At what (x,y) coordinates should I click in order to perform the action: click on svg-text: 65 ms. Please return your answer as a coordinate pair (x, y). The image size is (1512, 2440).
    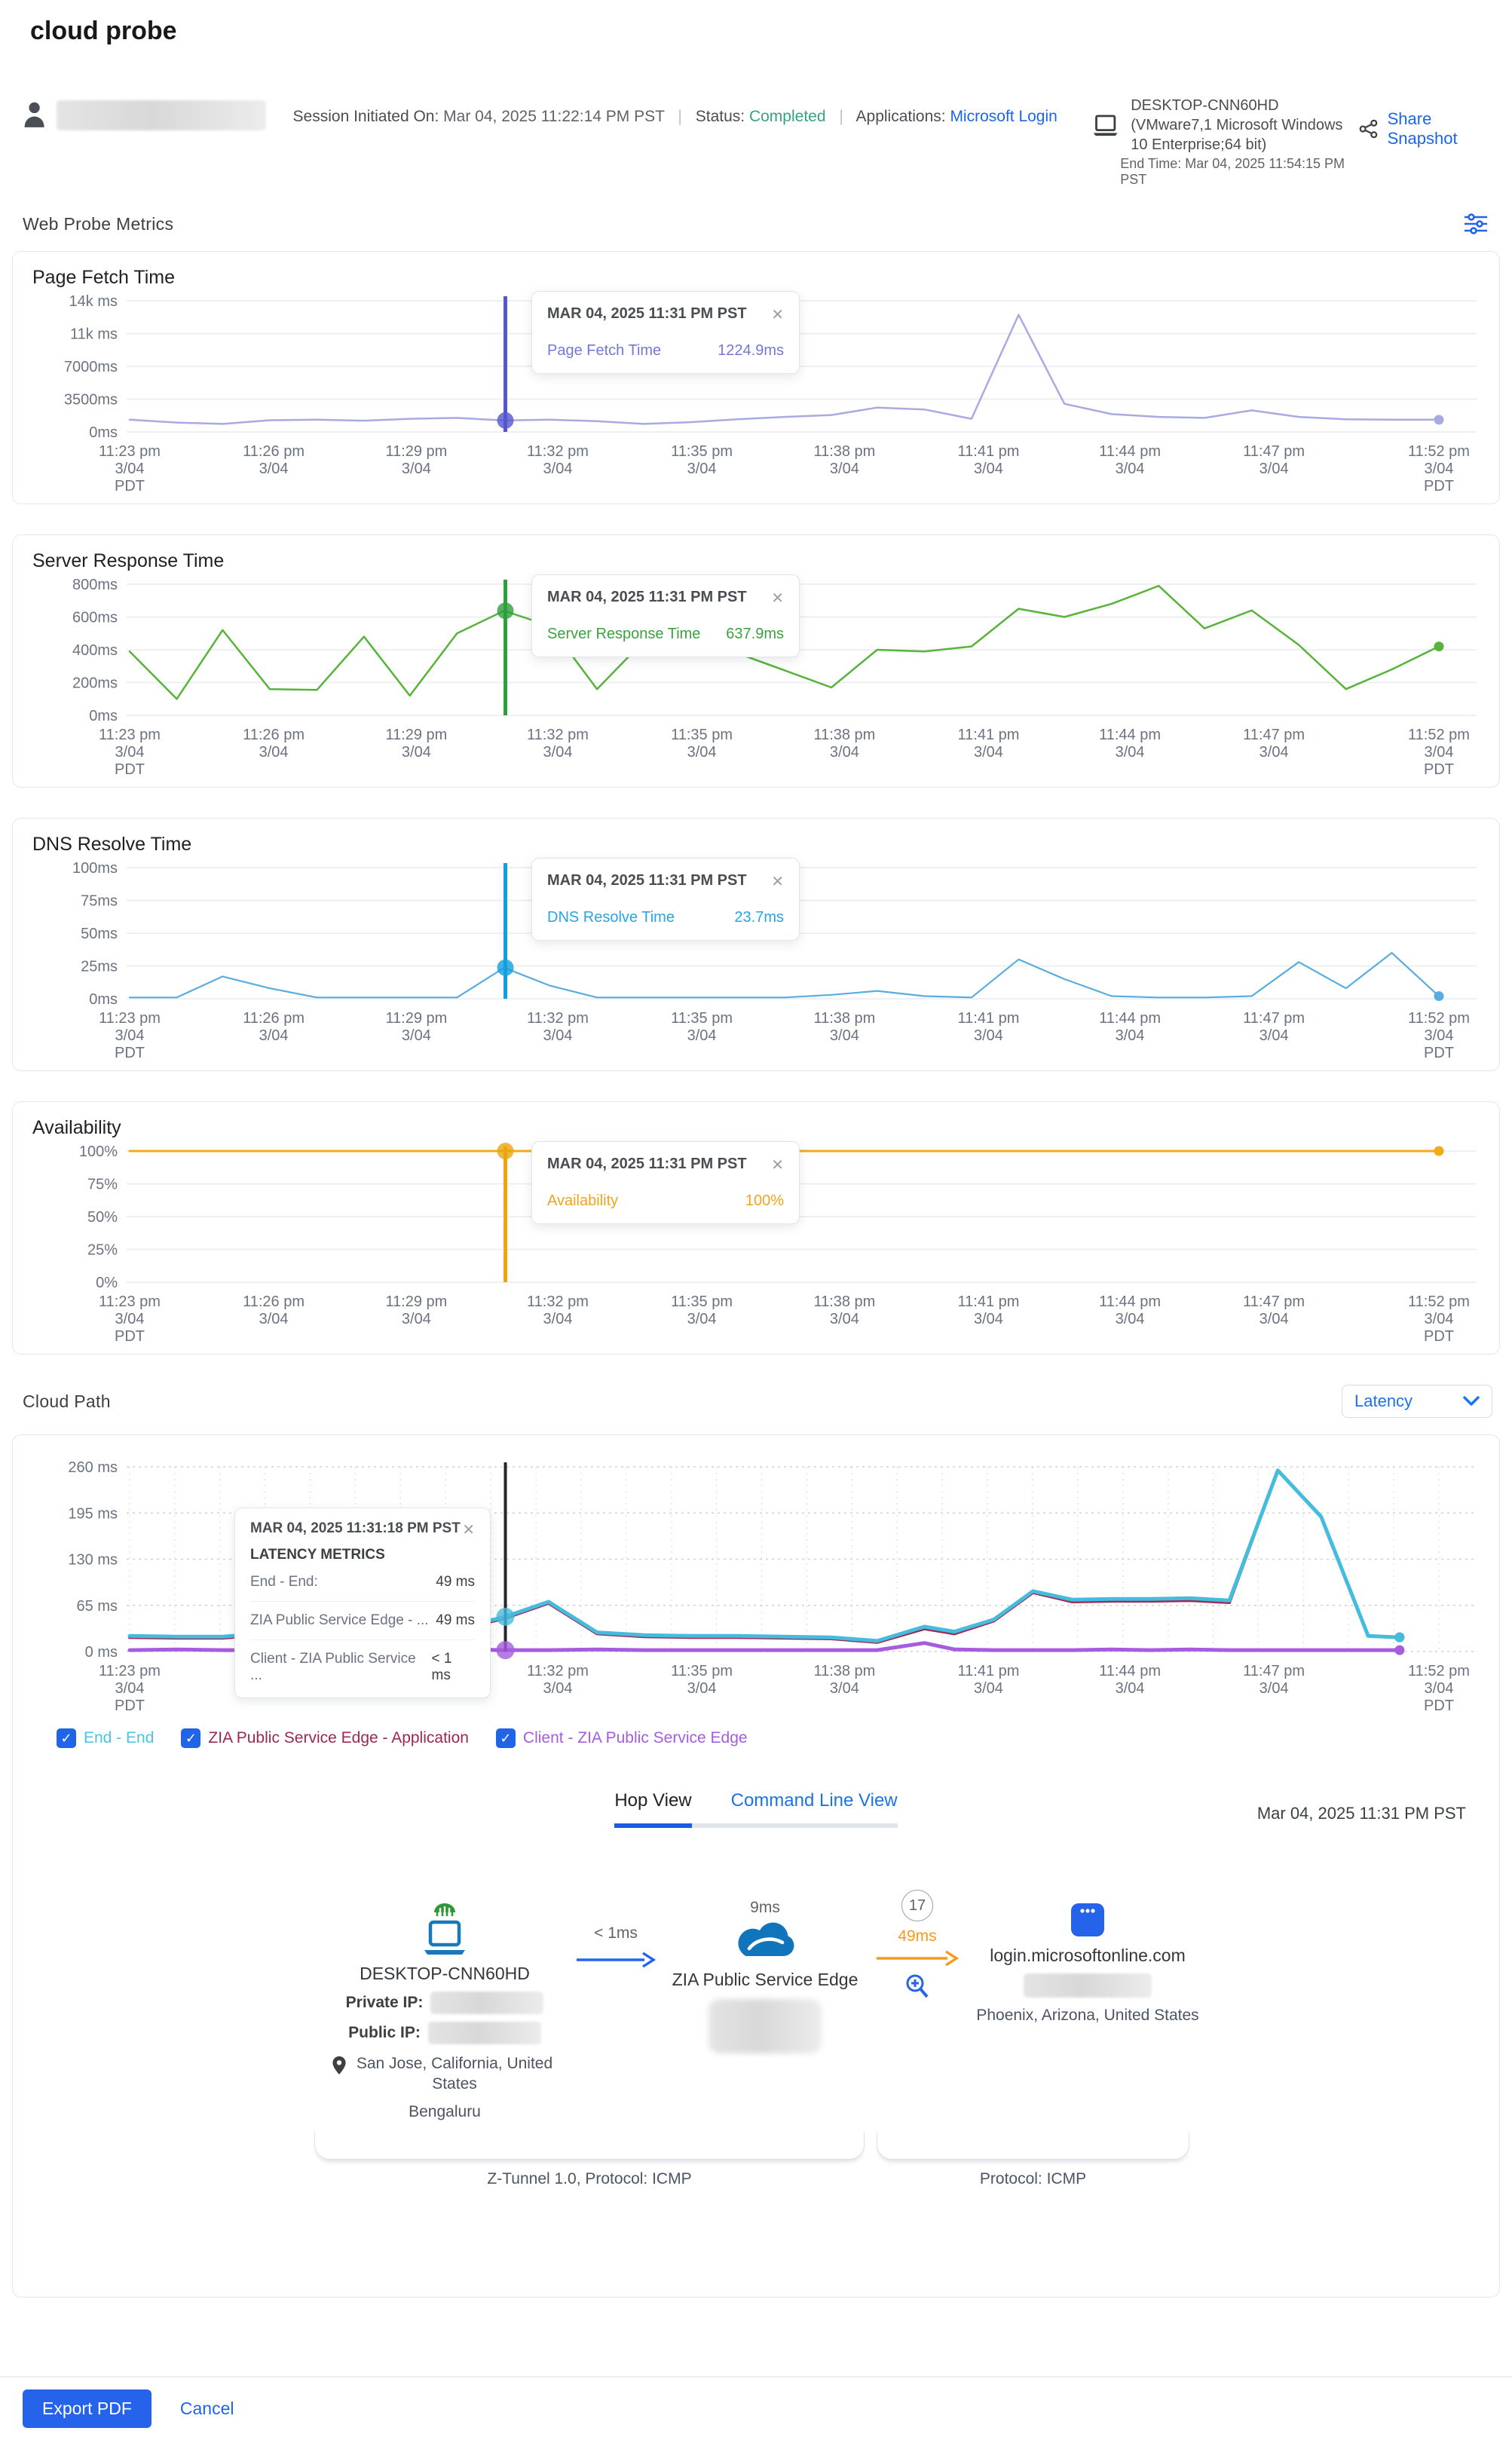
    Looking at the image, I should click on (98, 1606).